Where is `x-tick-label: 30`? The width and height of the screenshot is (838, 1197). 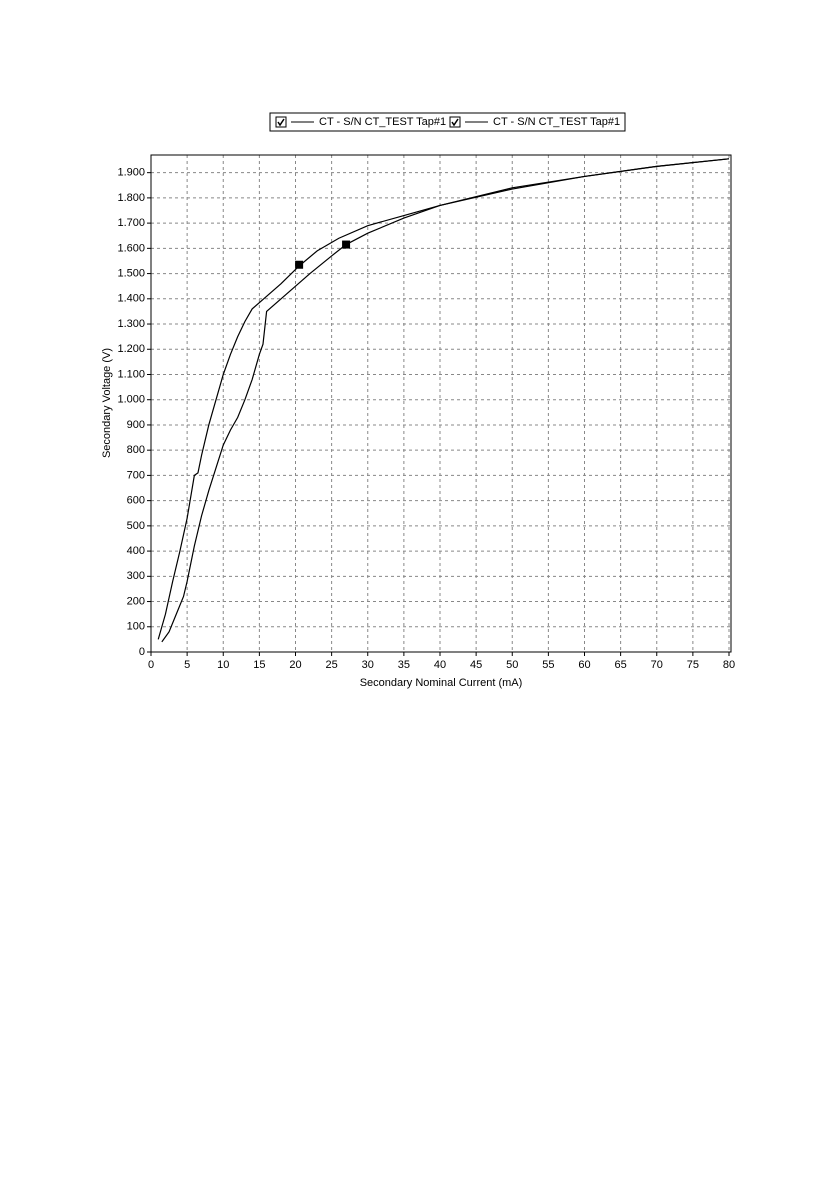
x-tick-label: 30 is located at coordinates (368, 665).